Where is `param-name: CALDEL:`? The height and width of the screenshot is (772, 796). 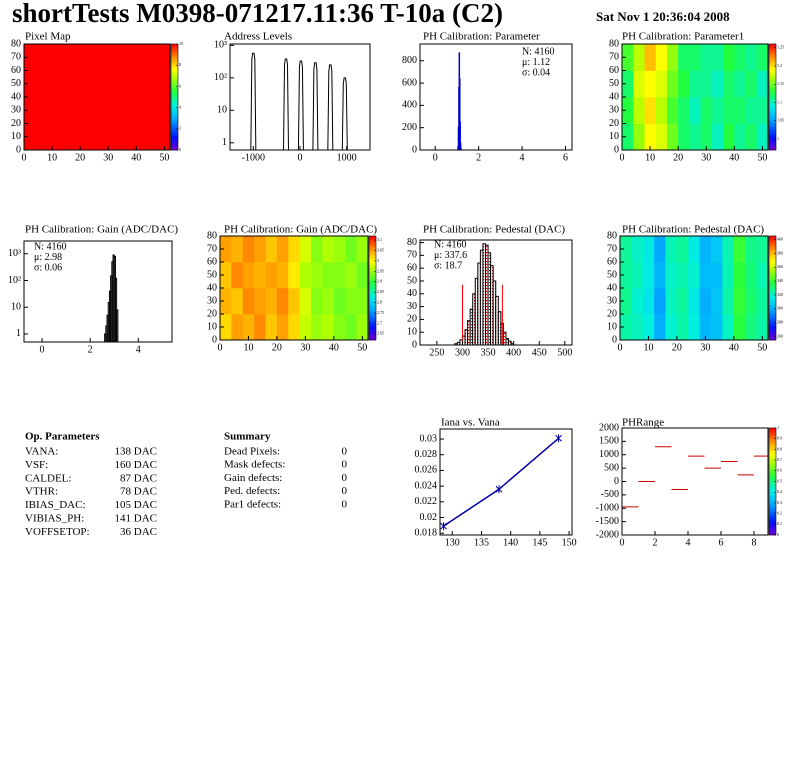 param-name: CALDEL: is located at coordinates (48, 478).